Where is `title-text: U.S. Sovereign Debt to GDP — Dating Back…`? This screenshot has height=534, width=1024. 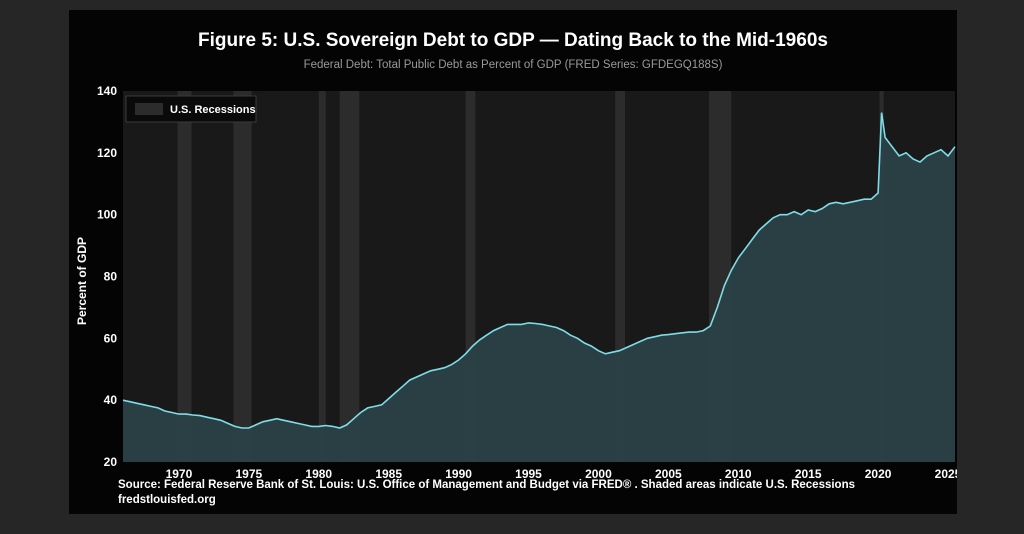 title-text: U.S. Sovereign Debt to GDP — Dating Back… is located at coordinates (555, 40).